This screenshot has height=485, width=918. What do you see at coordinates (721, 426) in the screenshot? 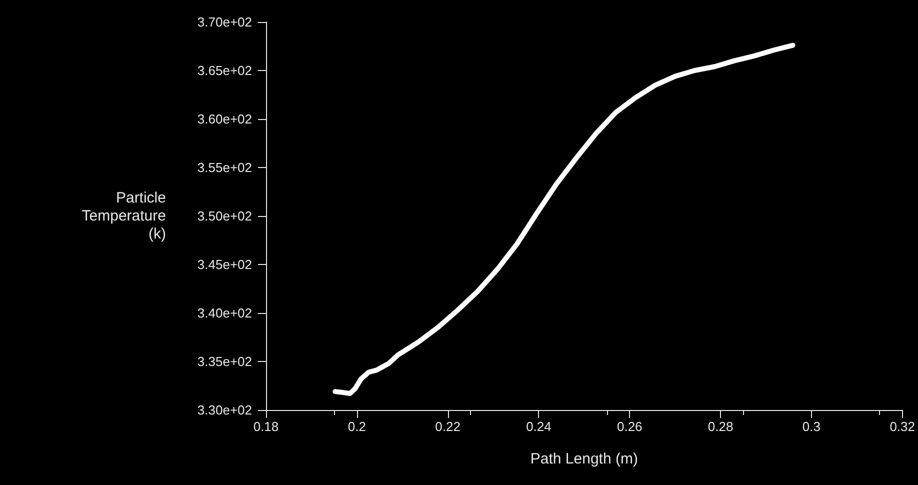
I see `x-tick-label: 0.28` at bounding box center [721, 426].